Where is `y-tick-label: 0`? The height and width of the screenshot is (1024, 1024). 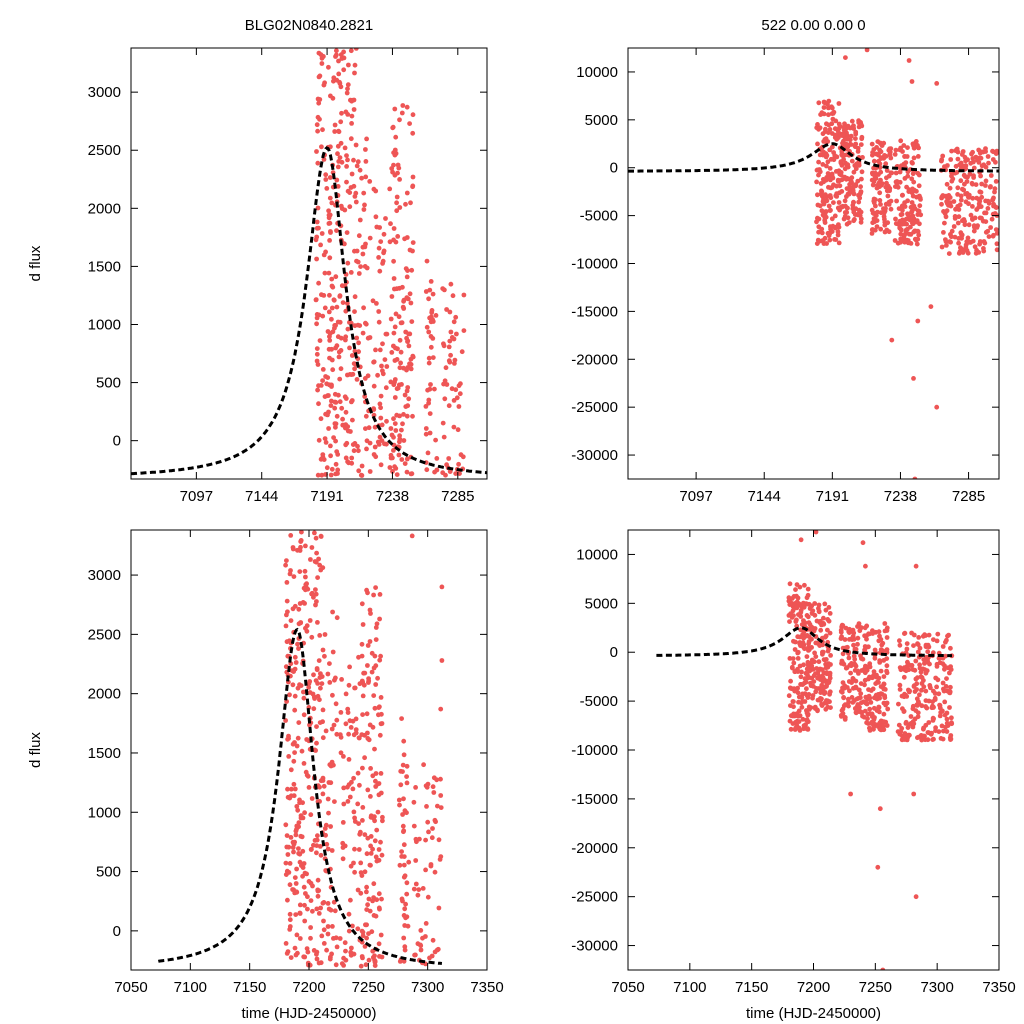
y-tick-label: 0 is located at coordinates (117, 931).